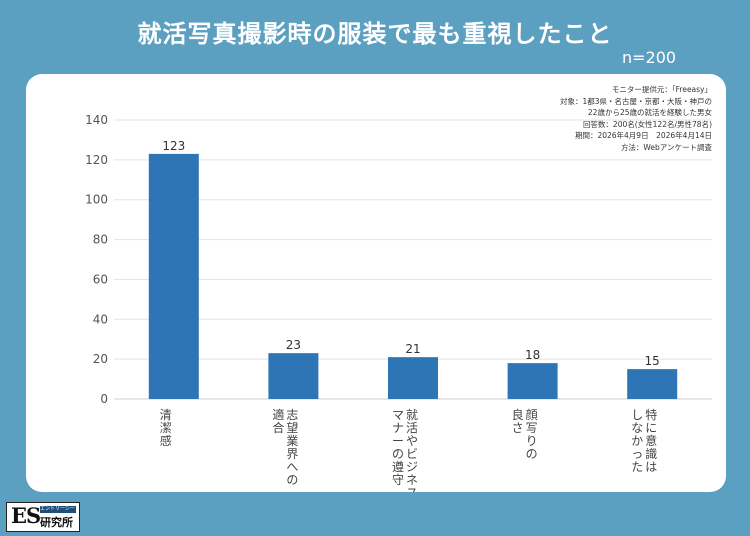  Describe the element at coordinates (58, 509) in the screenshot. I see `logo-tagline: エントリーシート` at that location.